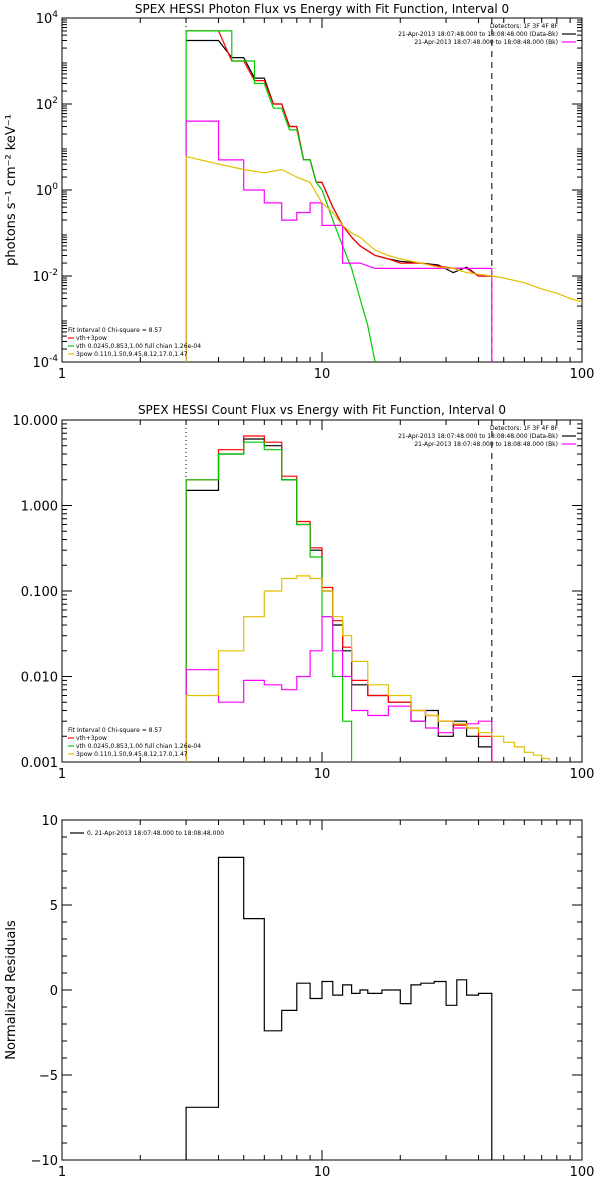  Describe the element at coordinates (11, 990) in the screenshot. I see `y-axis-label: Normalized Residuals` at that location.